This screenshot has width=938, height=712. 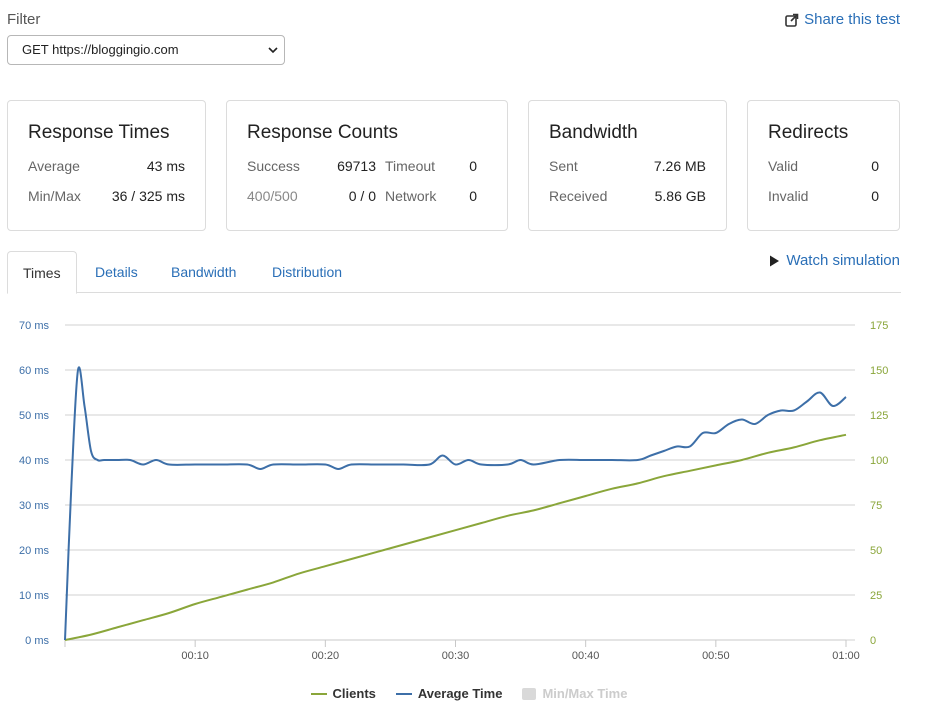 I want to click on x-tick-label: 00:40, so click(x=586, y=656).